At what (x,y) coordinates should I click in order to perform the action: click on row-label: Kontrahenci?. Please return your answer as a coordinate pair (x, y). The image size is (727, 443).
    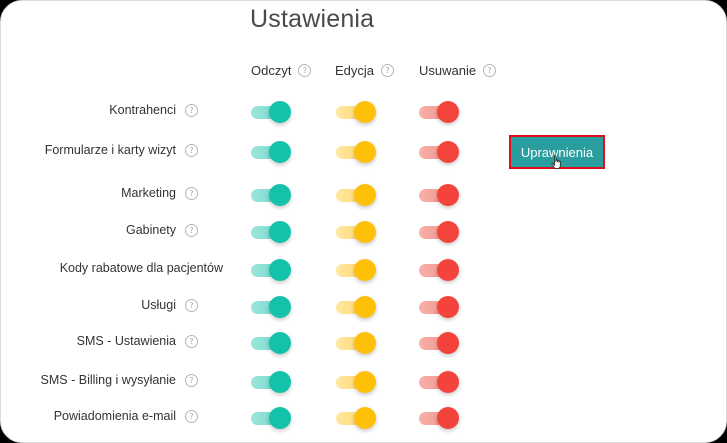
    Looking at the image, I should click on (153, 110).